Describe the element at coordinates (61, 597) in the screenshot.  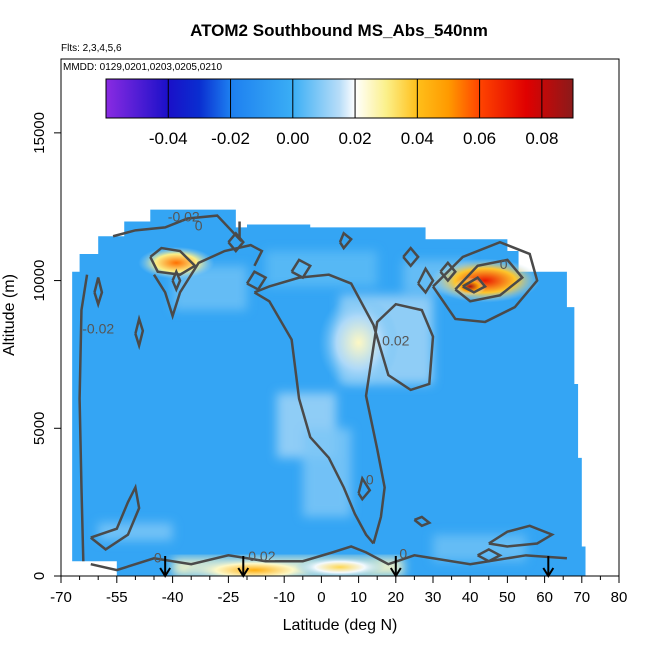
I see `x-tick-label: -70` at that location.